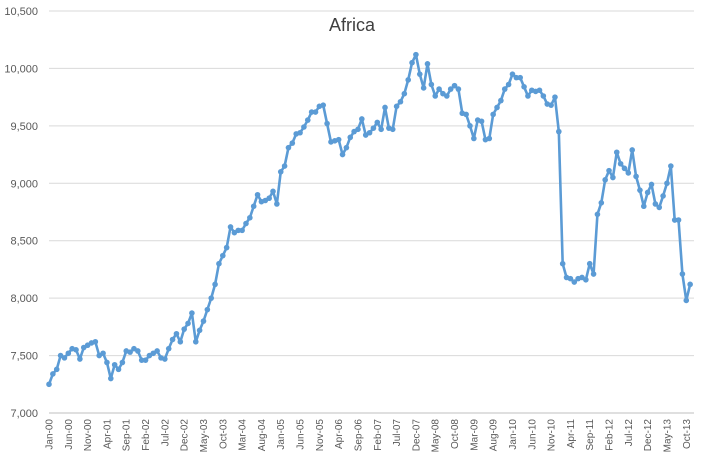  Describe the element at coordinates (24, 357) in the screenshot. I see `y-tick-label: 7,500` at that location.